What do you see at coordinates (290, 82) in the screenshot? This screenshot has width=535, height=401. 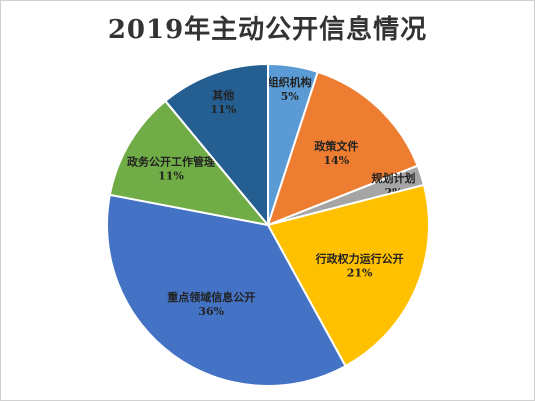 I see `slice-category-label: 组织机构` at bounding box center [290, 82].